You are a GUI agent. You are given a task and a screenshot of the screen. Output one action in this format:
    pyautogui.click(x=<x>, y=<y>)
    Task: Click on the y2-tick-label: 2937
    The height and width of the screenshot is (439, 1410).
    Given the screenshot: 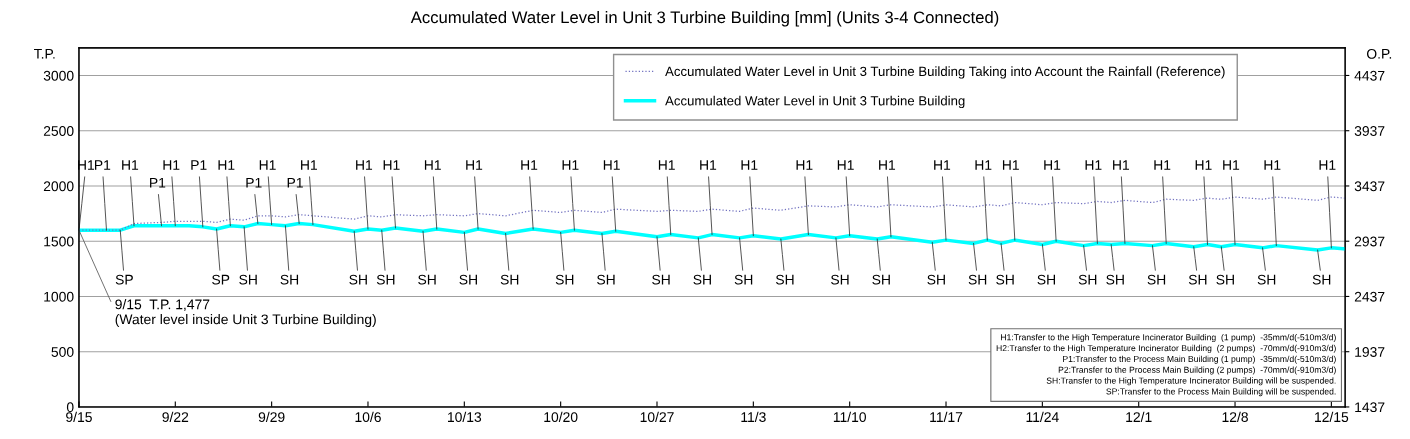 What is the action you would take?
    pyautogui.click(x=1369, y=241)
    